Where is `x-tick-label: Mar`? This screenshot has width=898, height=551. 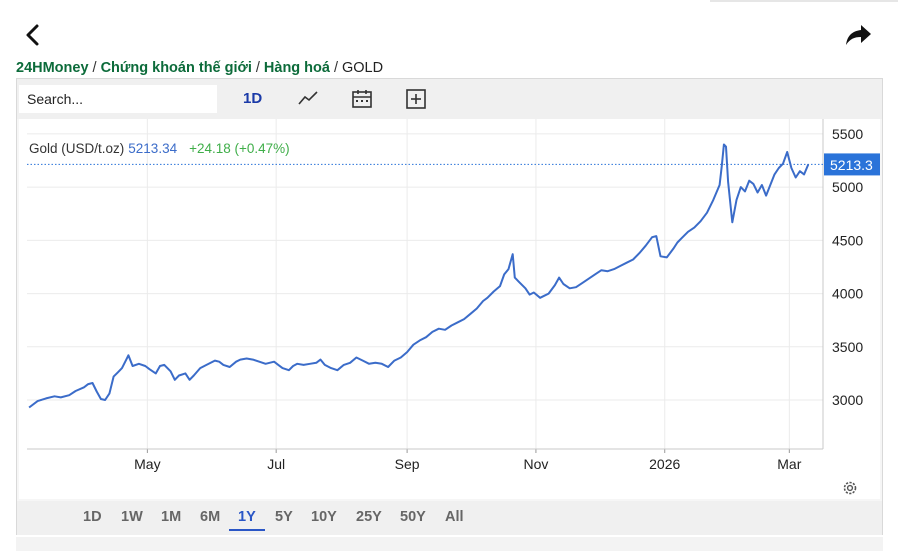 x-tick-label: Mar is located at coordinates (789, 464).